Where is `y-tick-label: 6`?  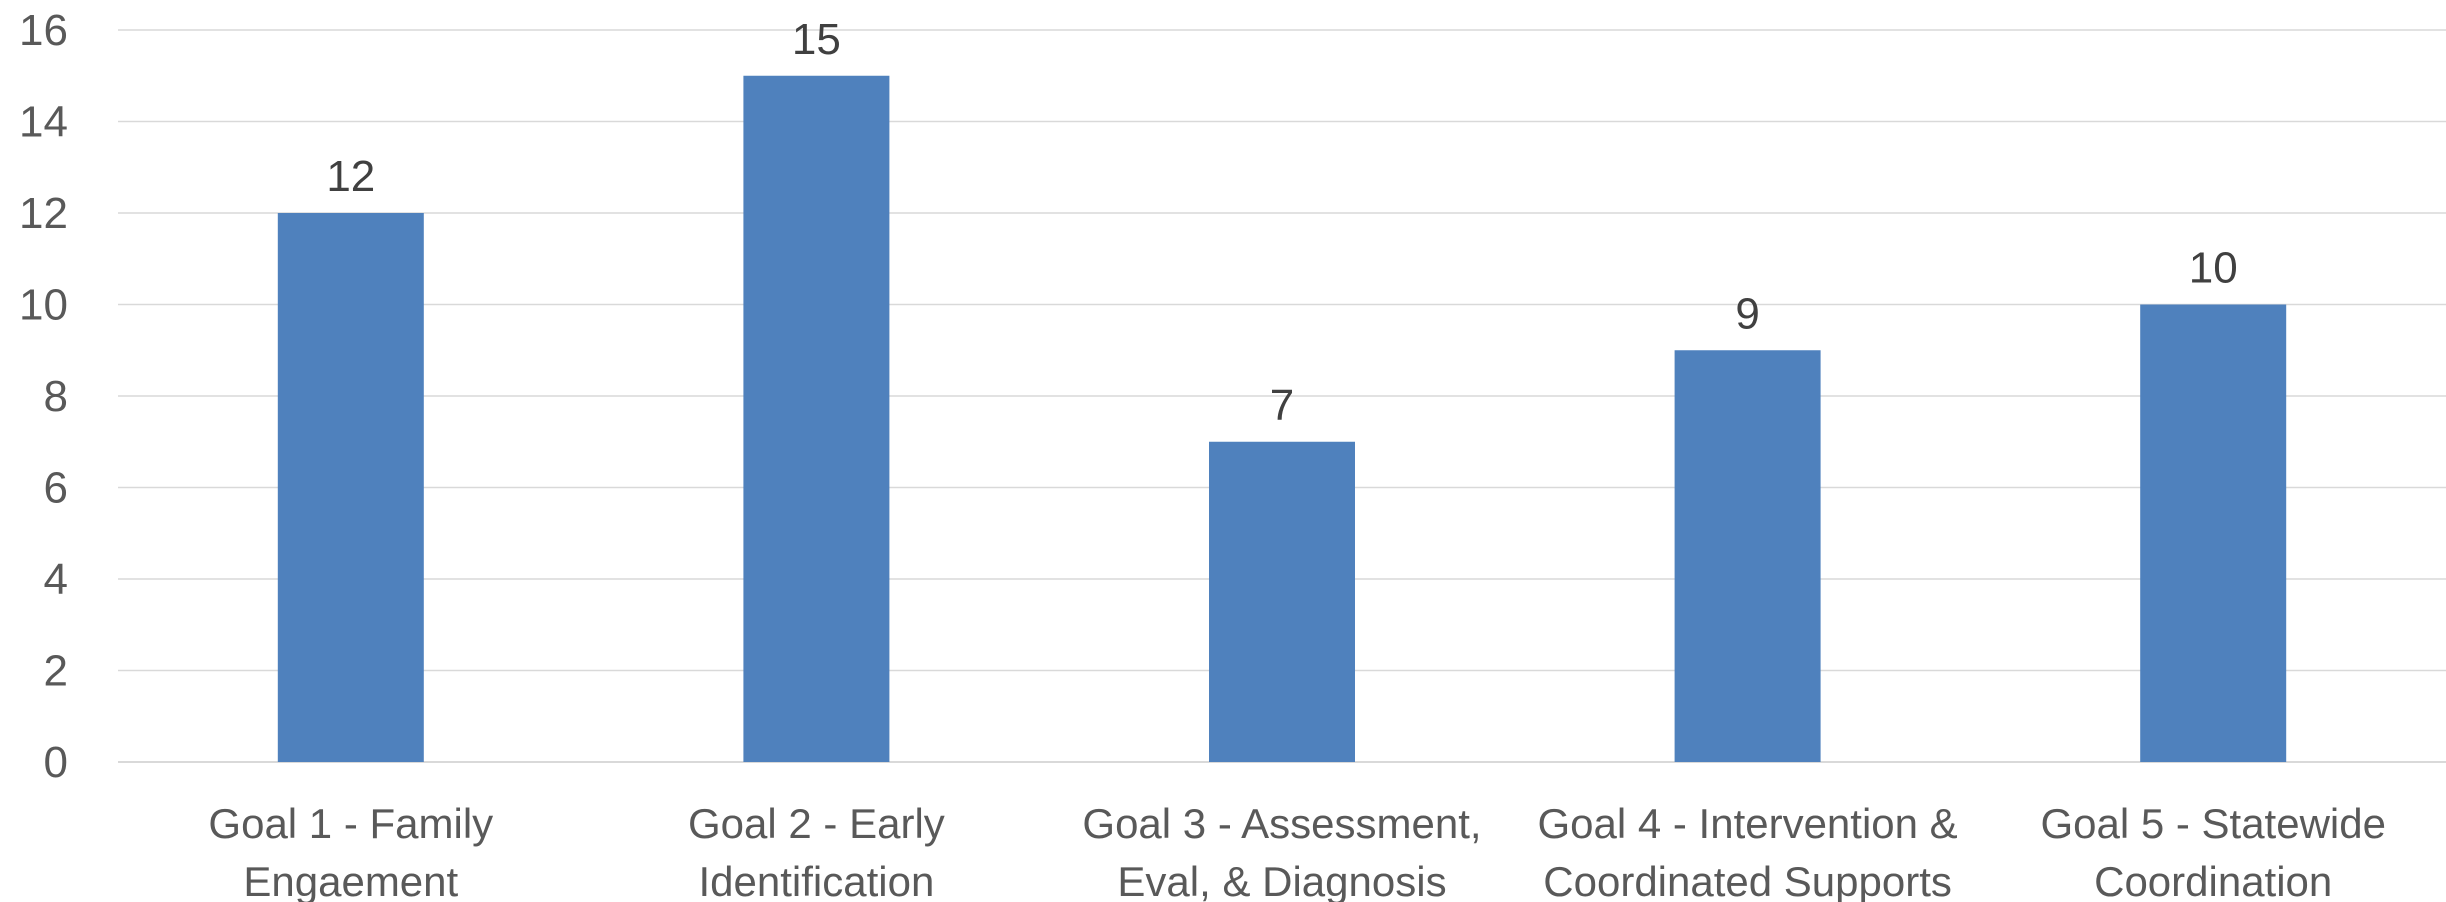
y-tick-label: 6 is located at coordinates (56, 488).